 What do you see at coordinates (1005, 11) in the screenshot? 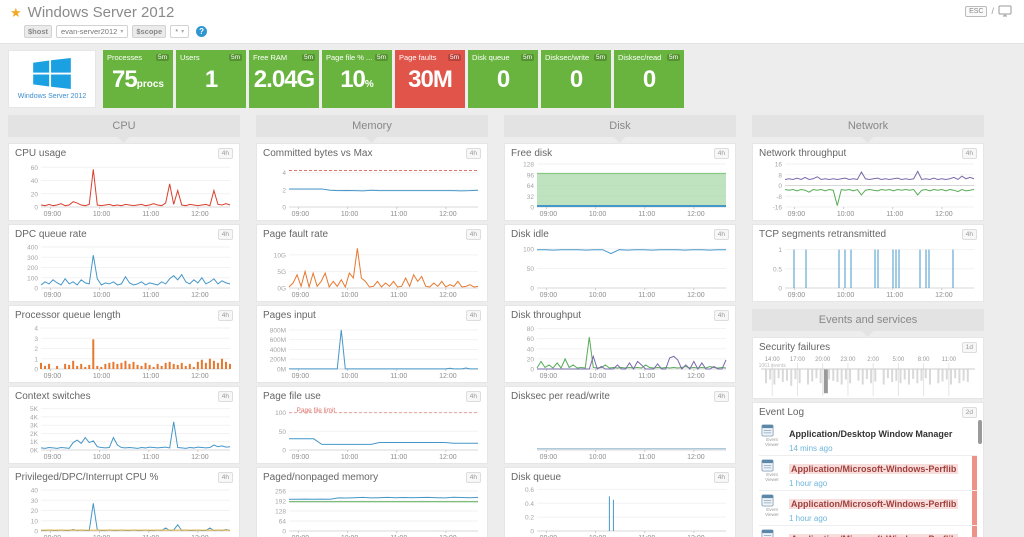
I see `fullscreen-monitor-icon` at bounding box center [1005, 11].